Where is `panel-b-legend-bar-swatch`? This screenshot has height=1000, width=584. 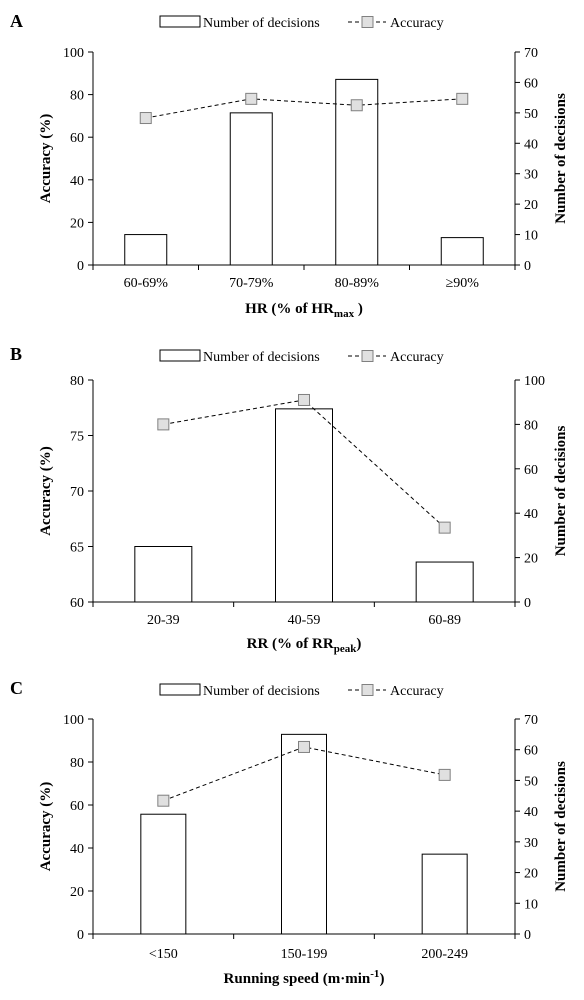 panel-b-legend-bar-swatch is located at coordinates (180, 355).